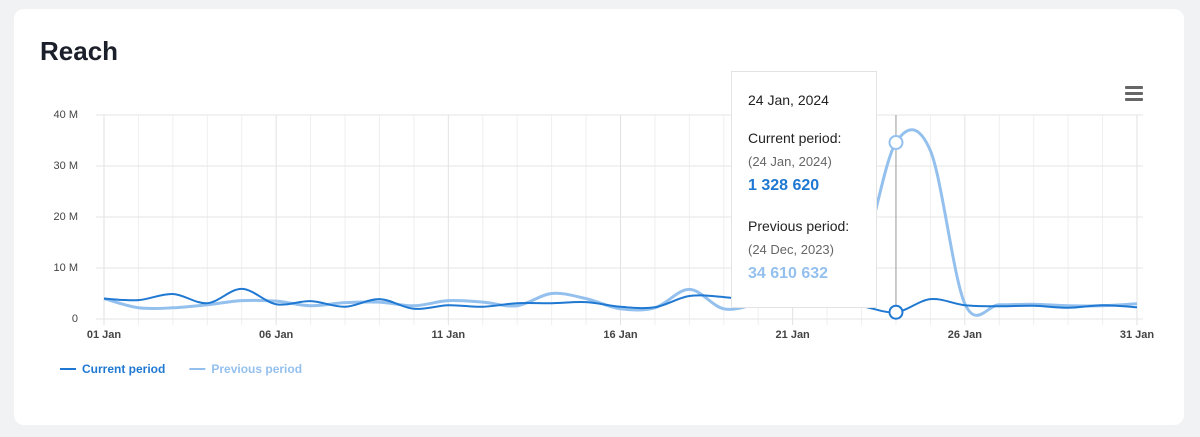 The width and height of the screenshot is (1200, 437). Describe the element at coordinates (1134, 94) in the screenshot. I see `menu-button` at that location.